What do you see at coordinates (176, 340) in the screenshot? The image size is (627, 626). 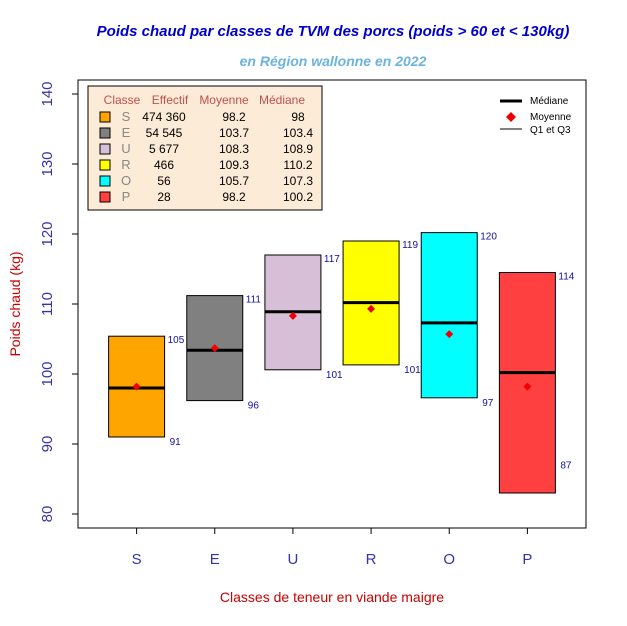 I see `q3-label-S: 105` at bounding box center [176, 340].